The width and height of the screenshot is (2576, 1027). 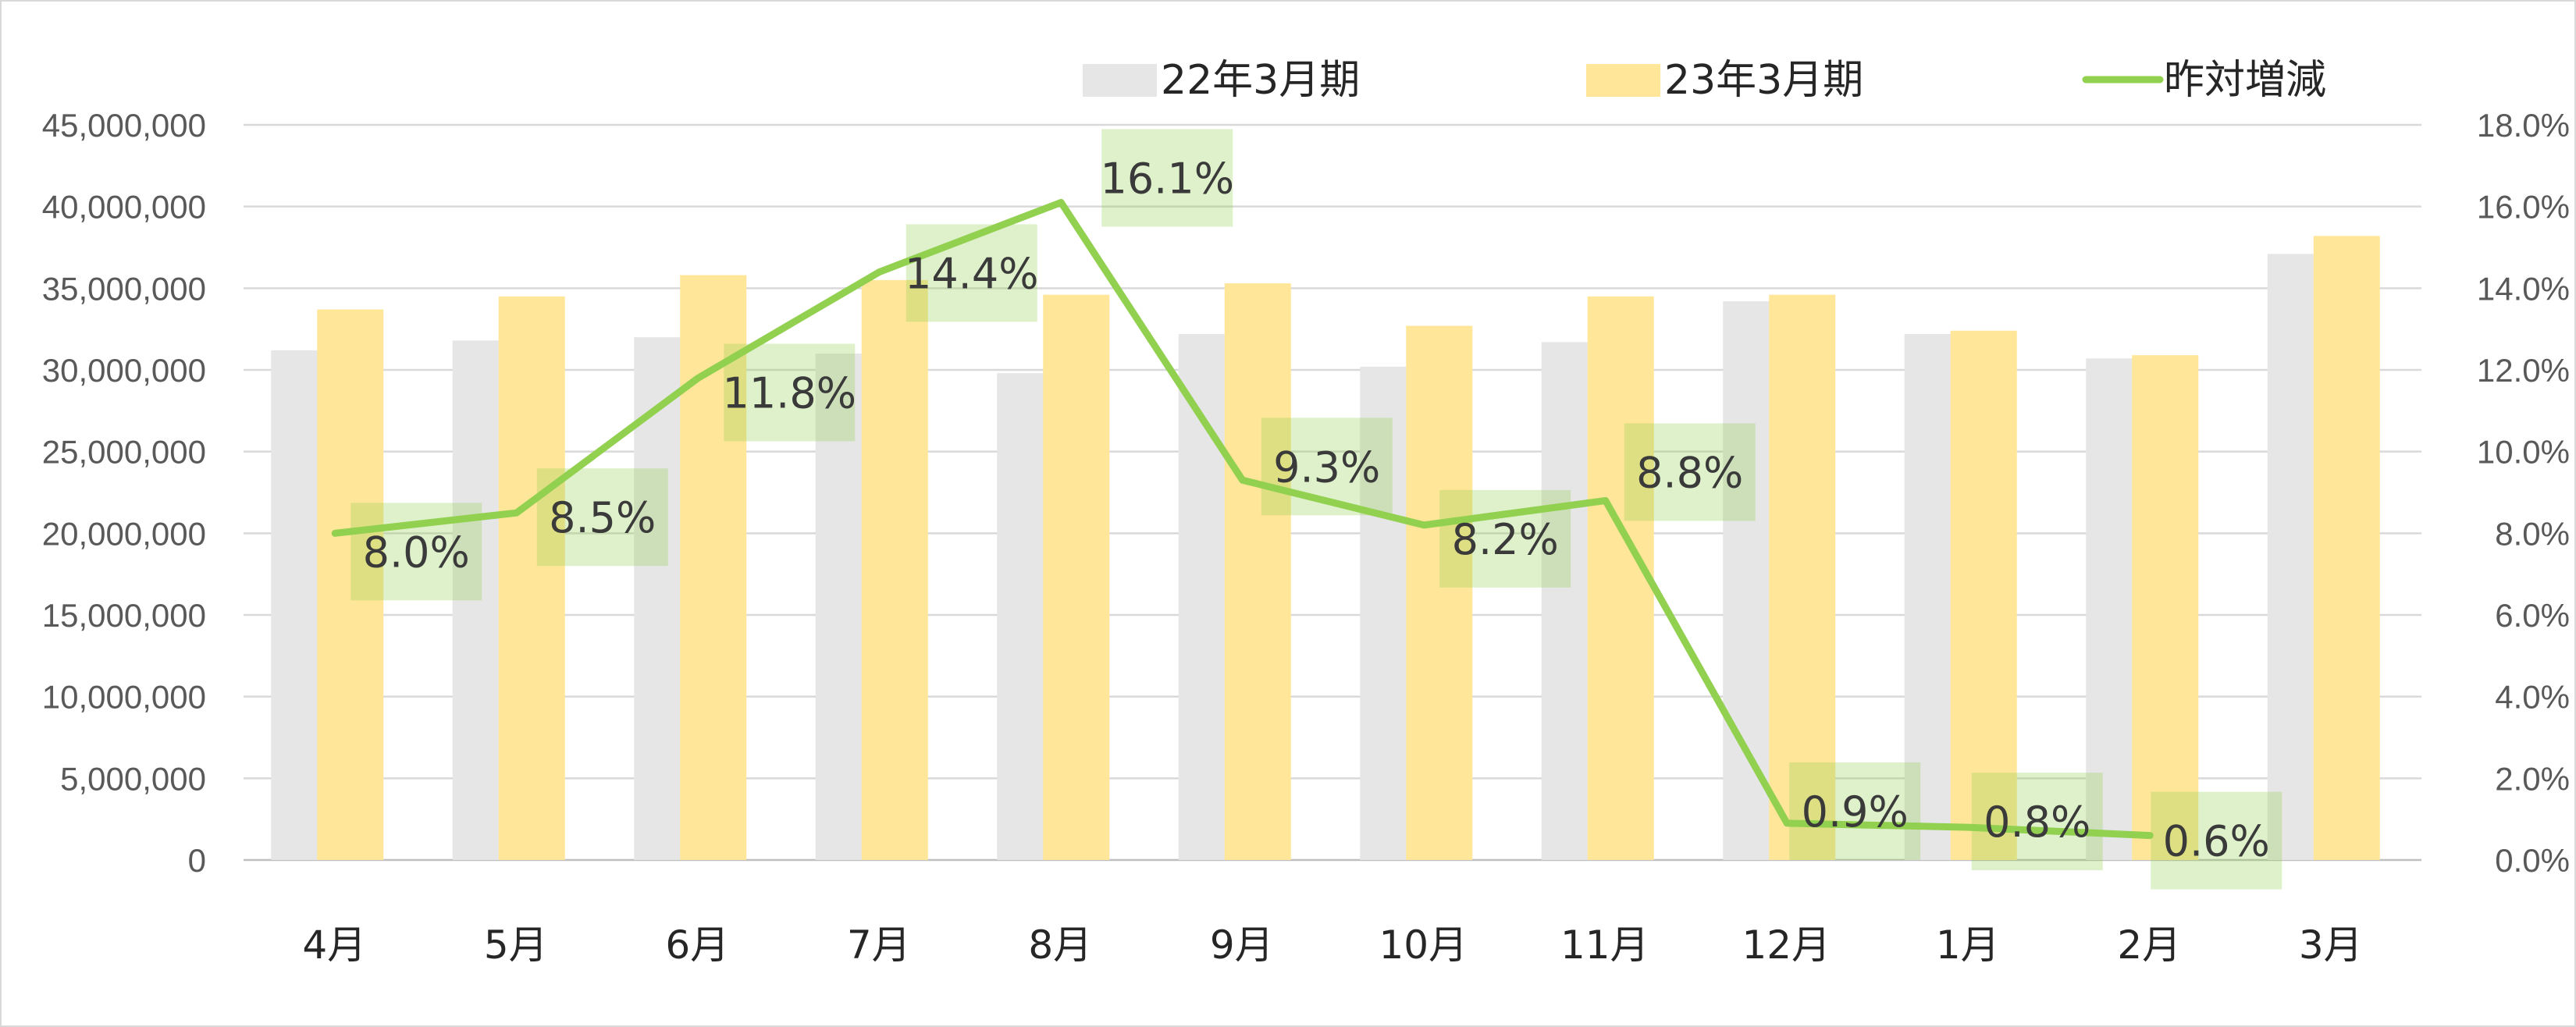 I want to click on y-left-tick-label: 10,000,000, so click(x=124, y=697).